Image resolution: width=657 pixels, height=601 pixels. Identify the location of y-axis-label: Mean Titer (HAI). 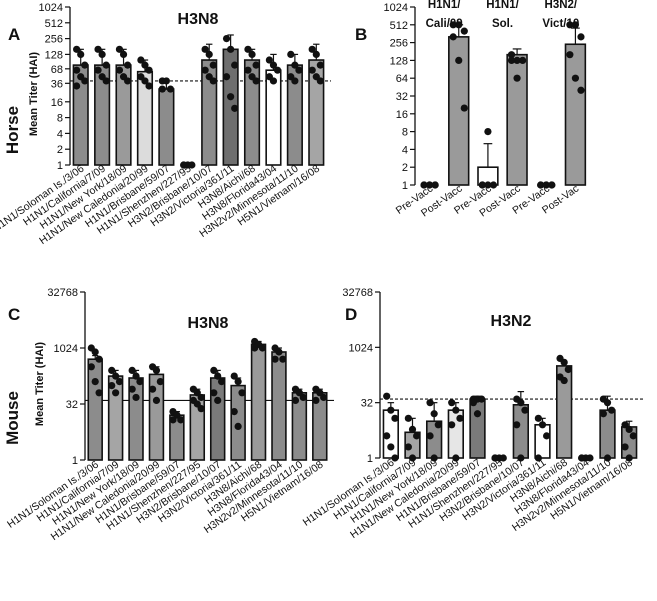
(40, 384).